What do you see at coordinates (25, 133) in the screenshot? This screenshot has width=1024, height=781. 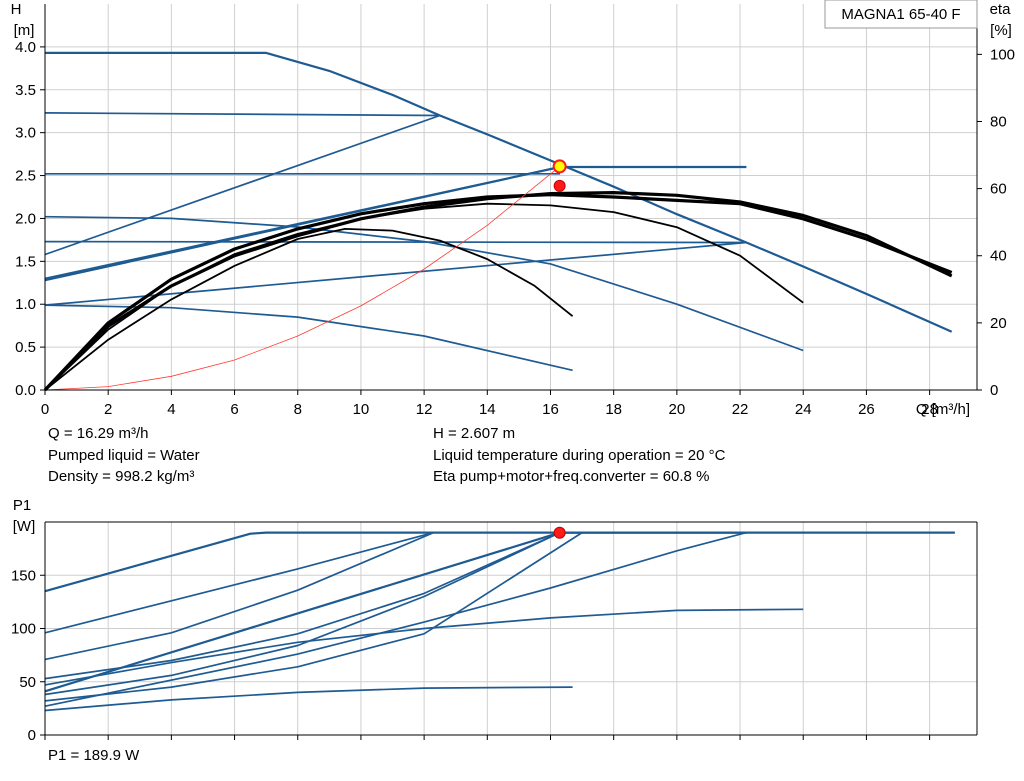 I see `y-tick-label: 3.0` at bounding box center [25, 133].